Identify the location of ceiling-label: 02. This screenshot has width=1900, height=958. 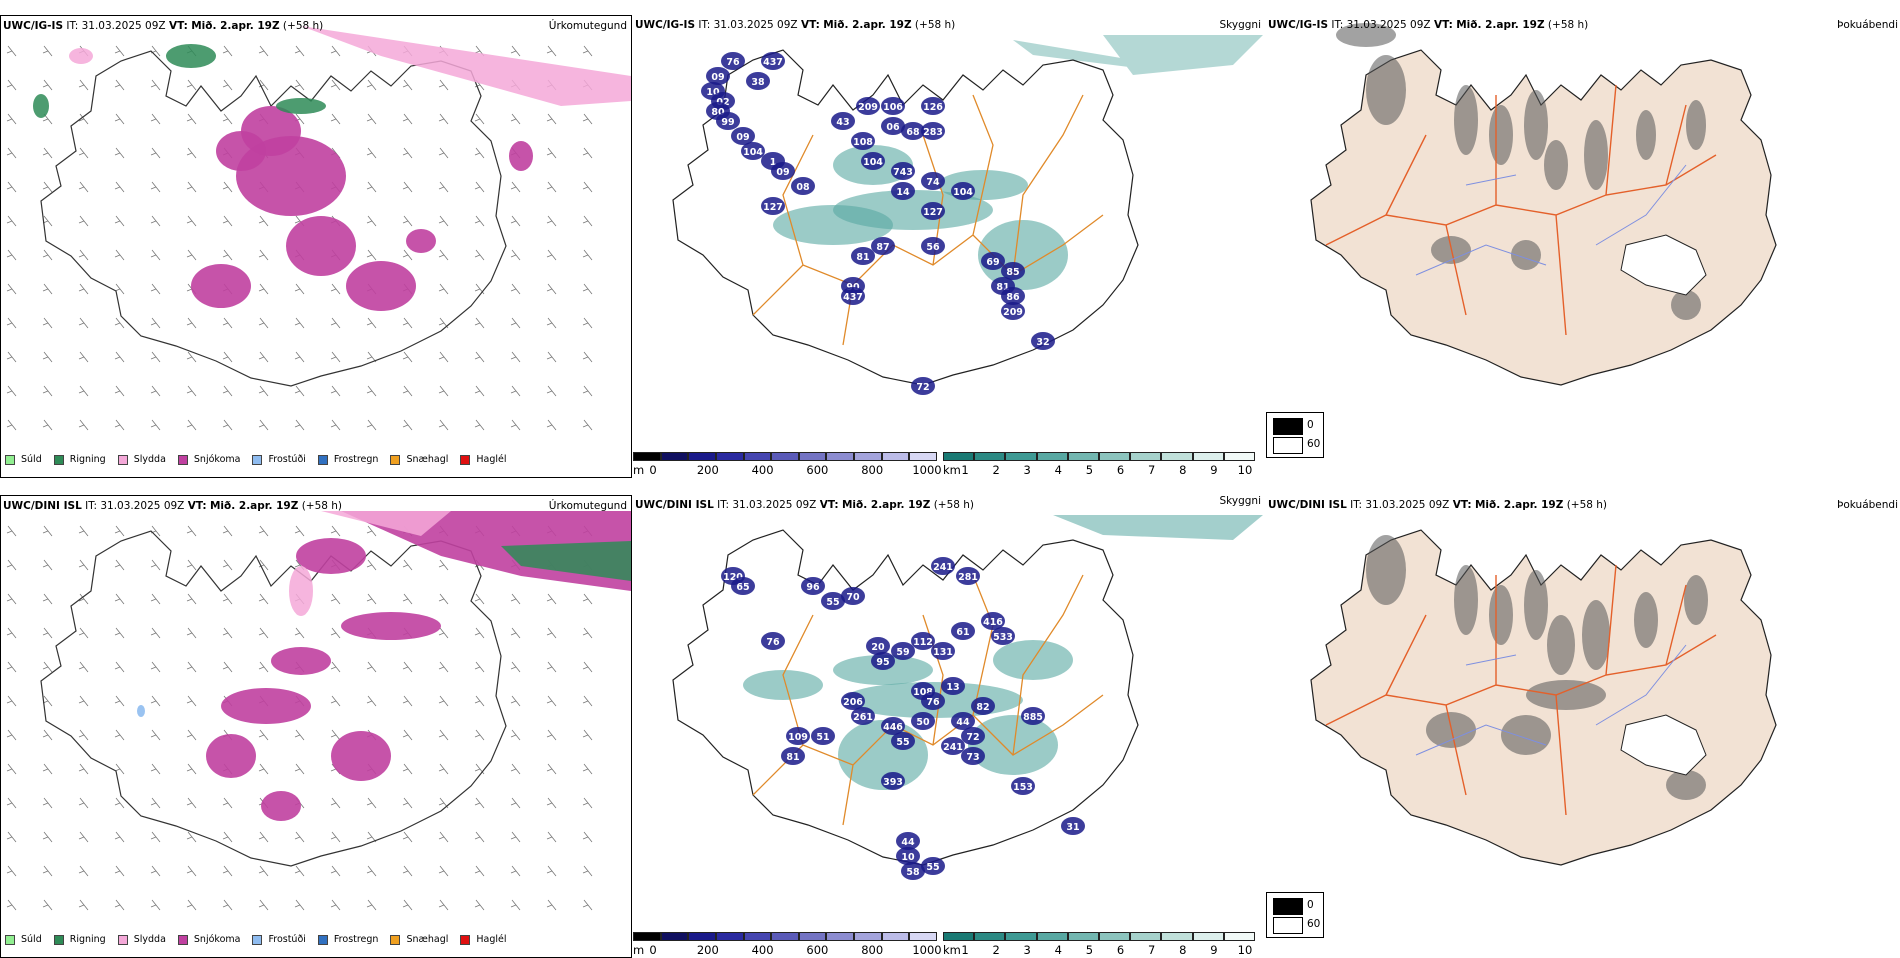
(722, 102).